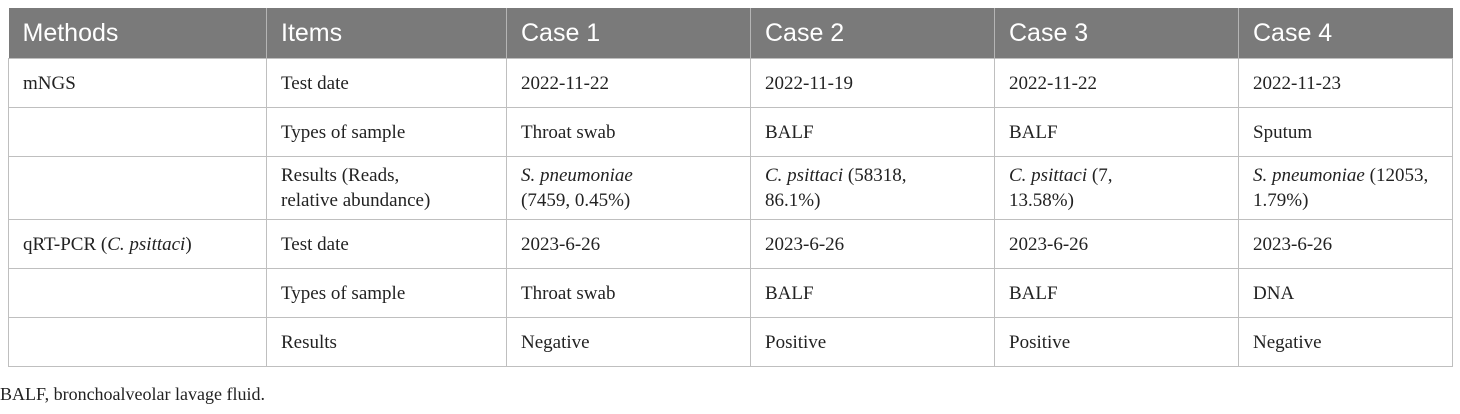  I want to click on cell-case-3: Positive, so click(1116, 342).